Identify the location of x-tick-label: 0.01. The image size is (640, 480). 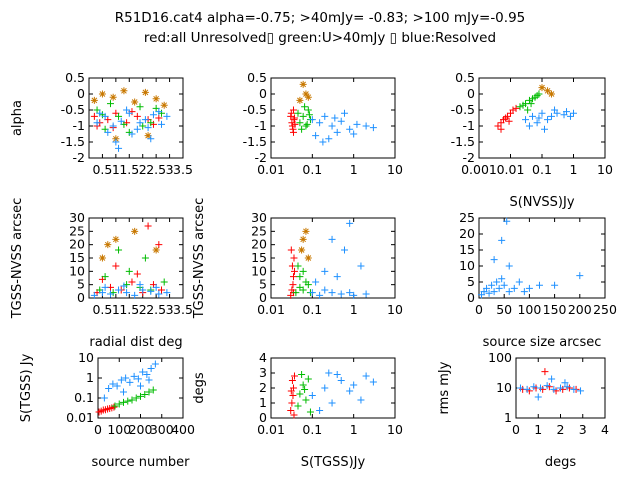
(271, 309).